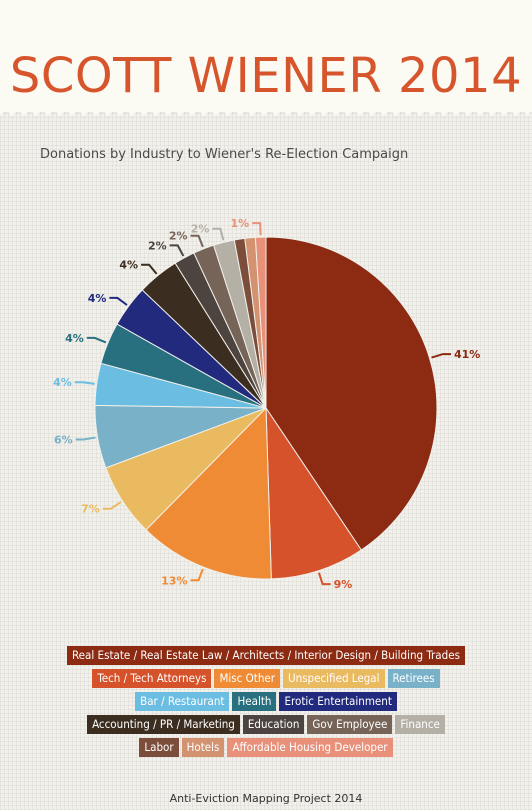 The height and width of the screenshot is (810, 532). Describe the element at coordinates (90, 509) in the screenshot. I see `slice-percent-label: 7%` at that location.